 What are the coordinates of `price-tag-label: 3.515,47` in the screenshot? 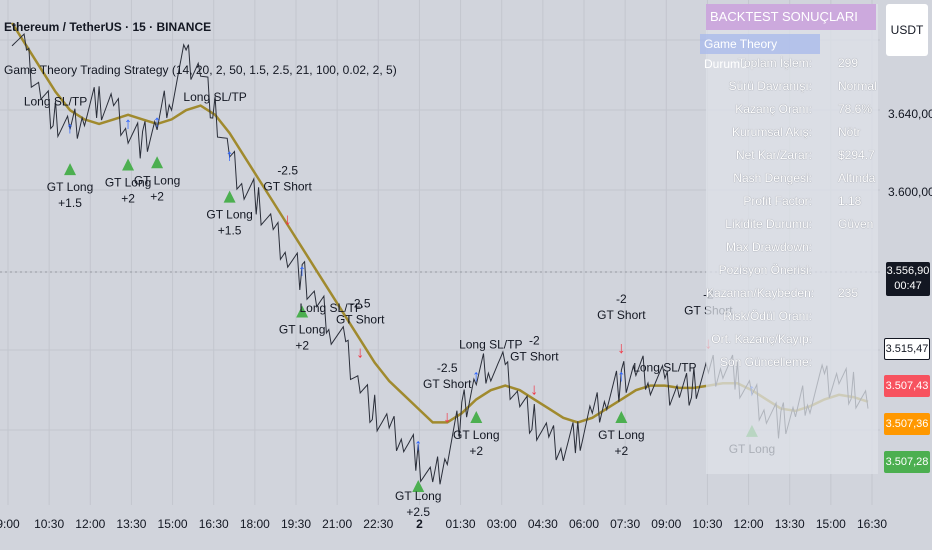 It's located at (907, 349).